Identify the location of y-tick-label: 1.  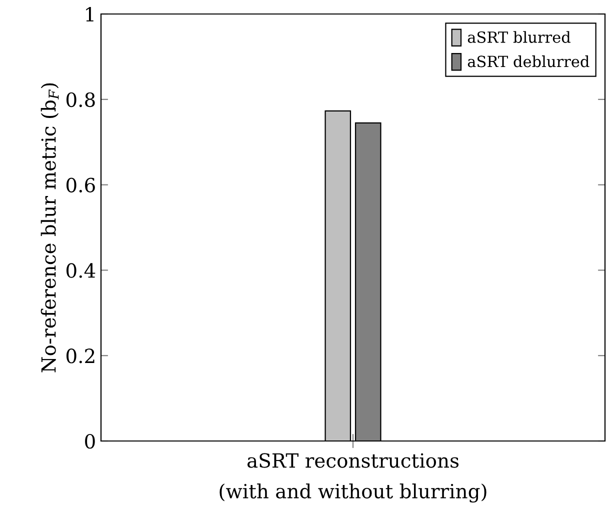
(90, 14).